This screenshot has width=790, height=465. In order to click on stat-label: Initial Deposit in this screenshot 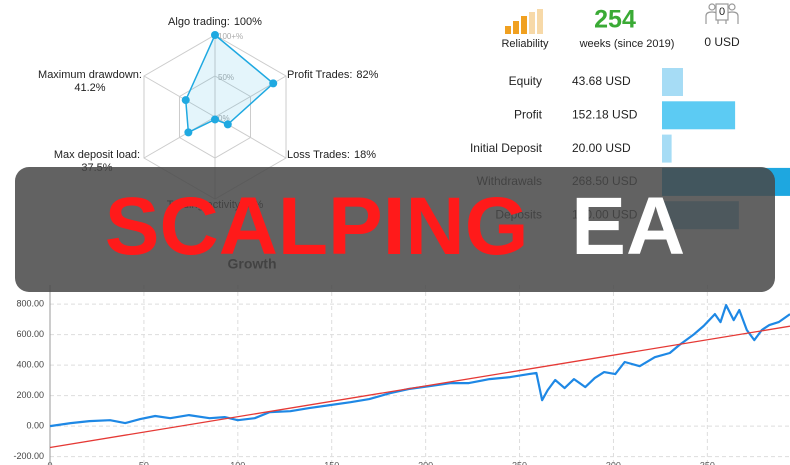, I will do `click(506, 148)`.